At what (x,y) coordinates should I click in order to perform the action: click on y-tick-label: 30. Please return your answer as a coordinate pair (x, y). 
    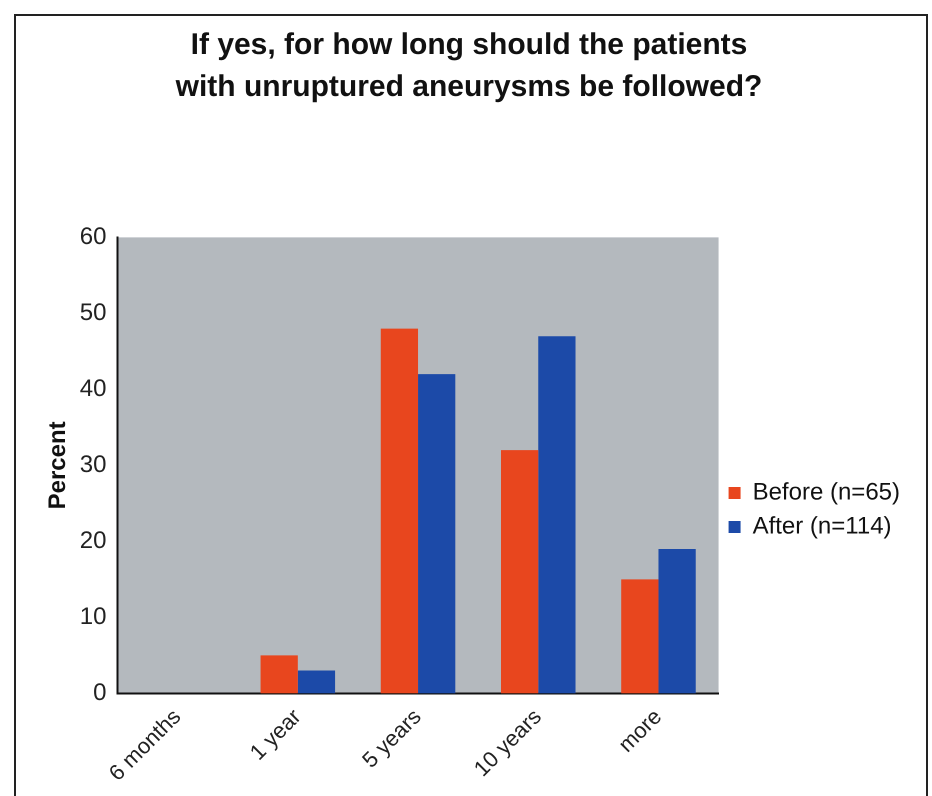
    Looking at the image, I should click on (93, 464).